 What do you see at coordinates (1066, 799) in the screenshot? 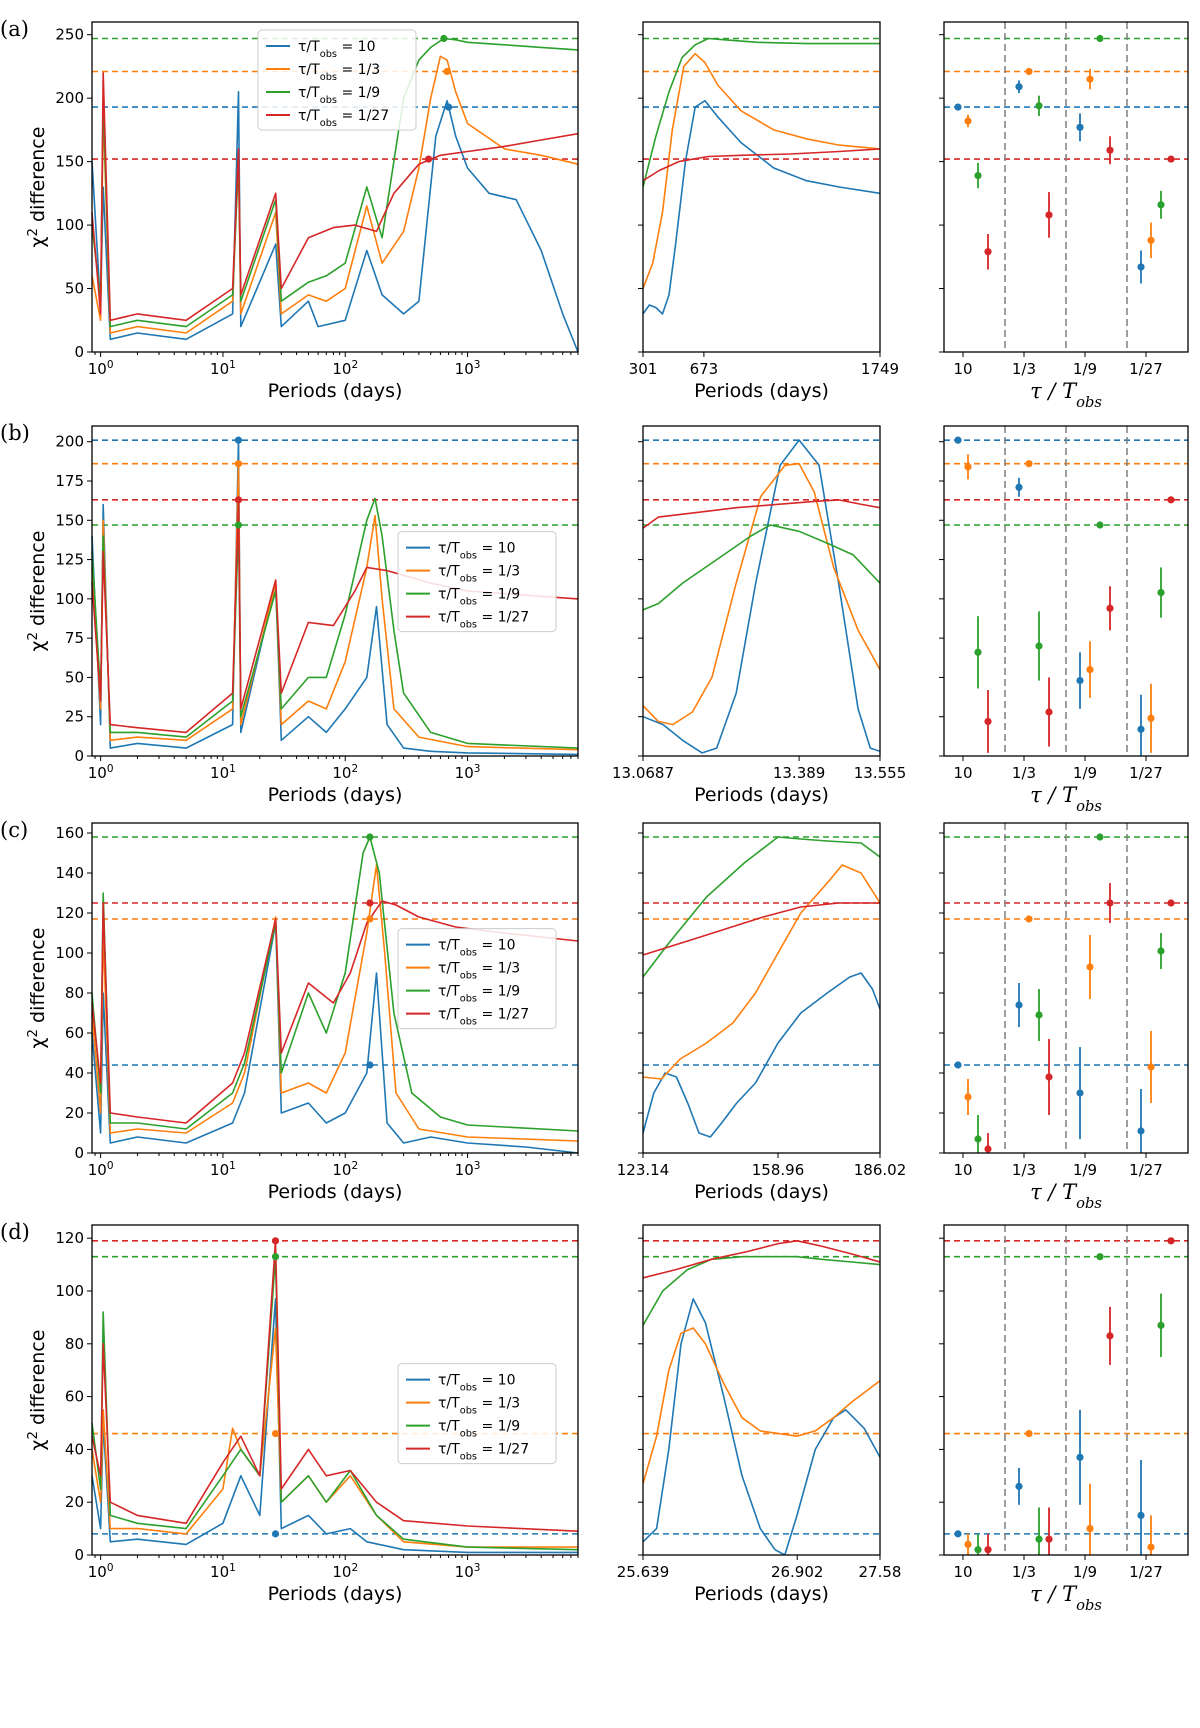
I see `x-axis-label: τ / Tobs` at bounding box center [1066, 799].